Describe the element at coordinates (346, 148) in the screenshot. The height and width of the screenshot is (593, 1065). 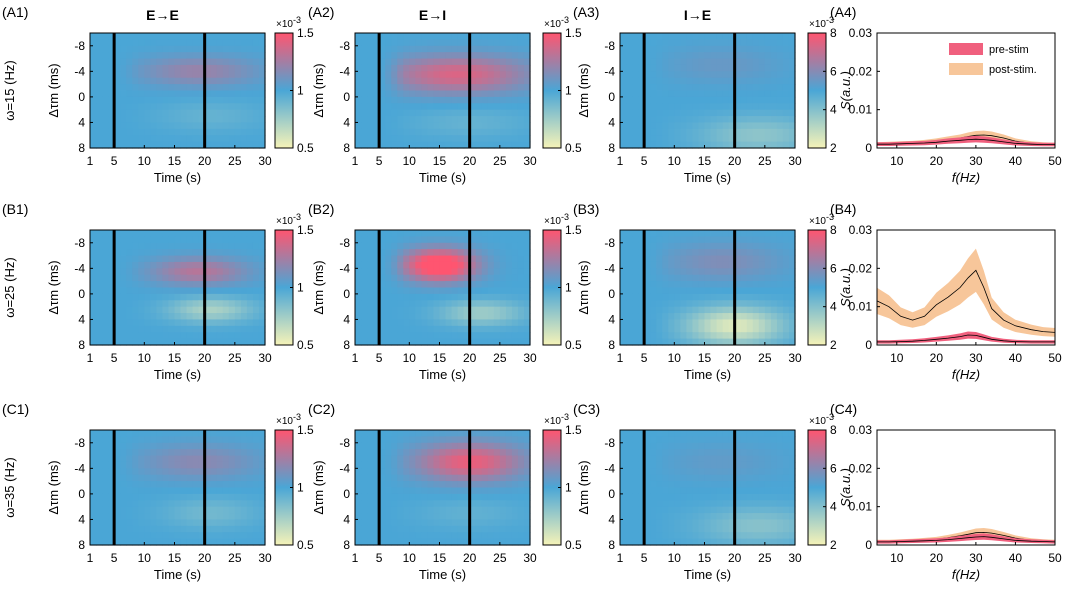
I see `y-tick-label: 8` at that location.